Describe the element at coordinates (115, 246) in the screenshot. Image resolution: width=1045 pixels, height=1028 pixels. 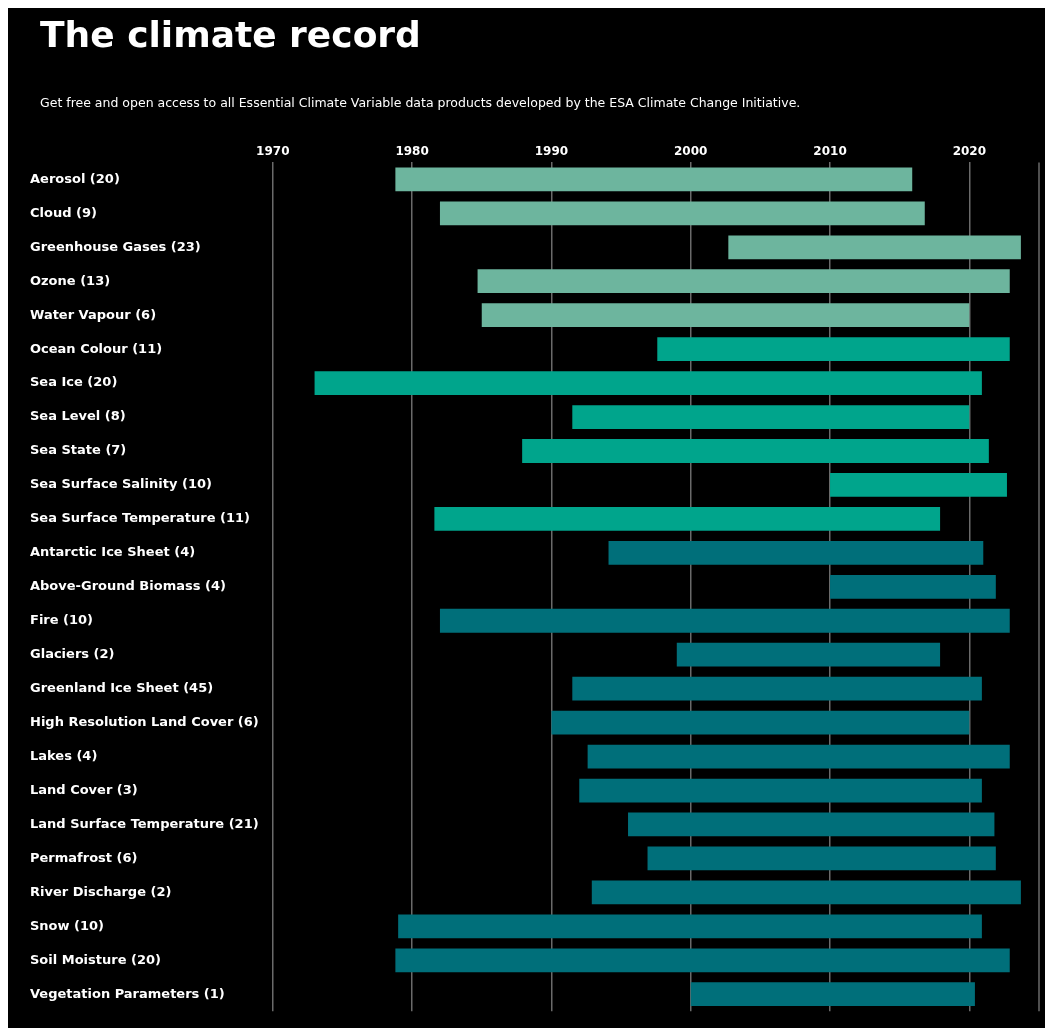
I see `y-tick-label: Greenhouse Gases (23)` at that location.